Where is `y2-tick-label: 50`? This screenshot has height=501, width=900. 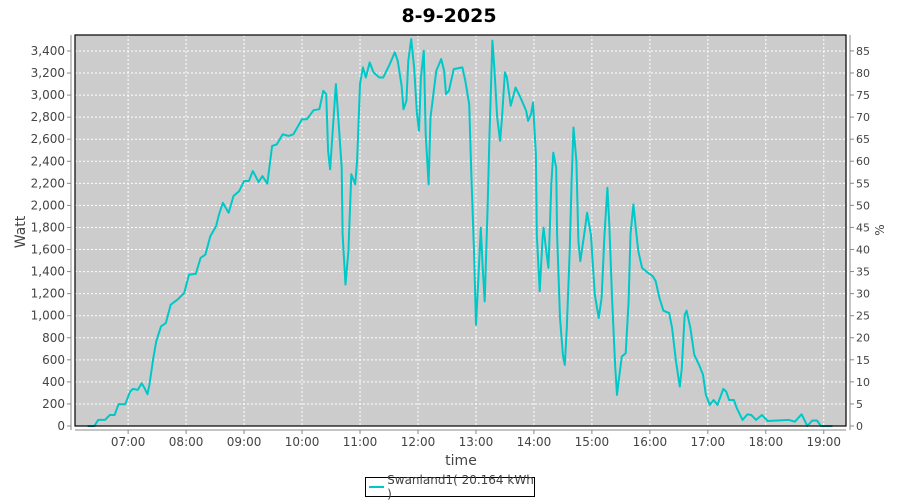 y2-tick-label: 50 is located at coordinates (863, 205).